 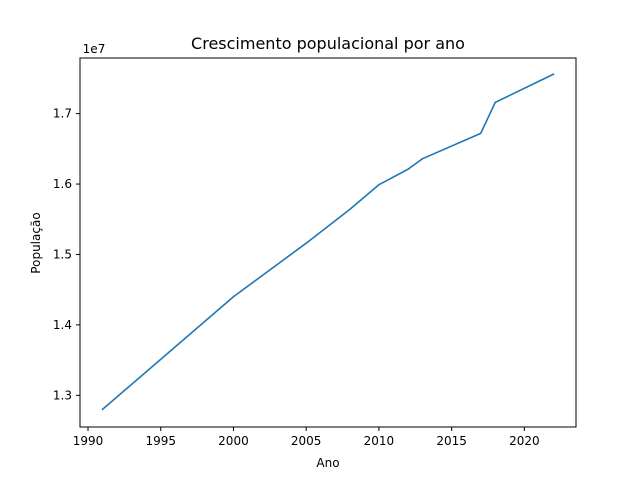 What do you see at coordinates (62, 114) in the screenshot?
I see `y-tick-label: 1.7` at bounding box center [62, 114].